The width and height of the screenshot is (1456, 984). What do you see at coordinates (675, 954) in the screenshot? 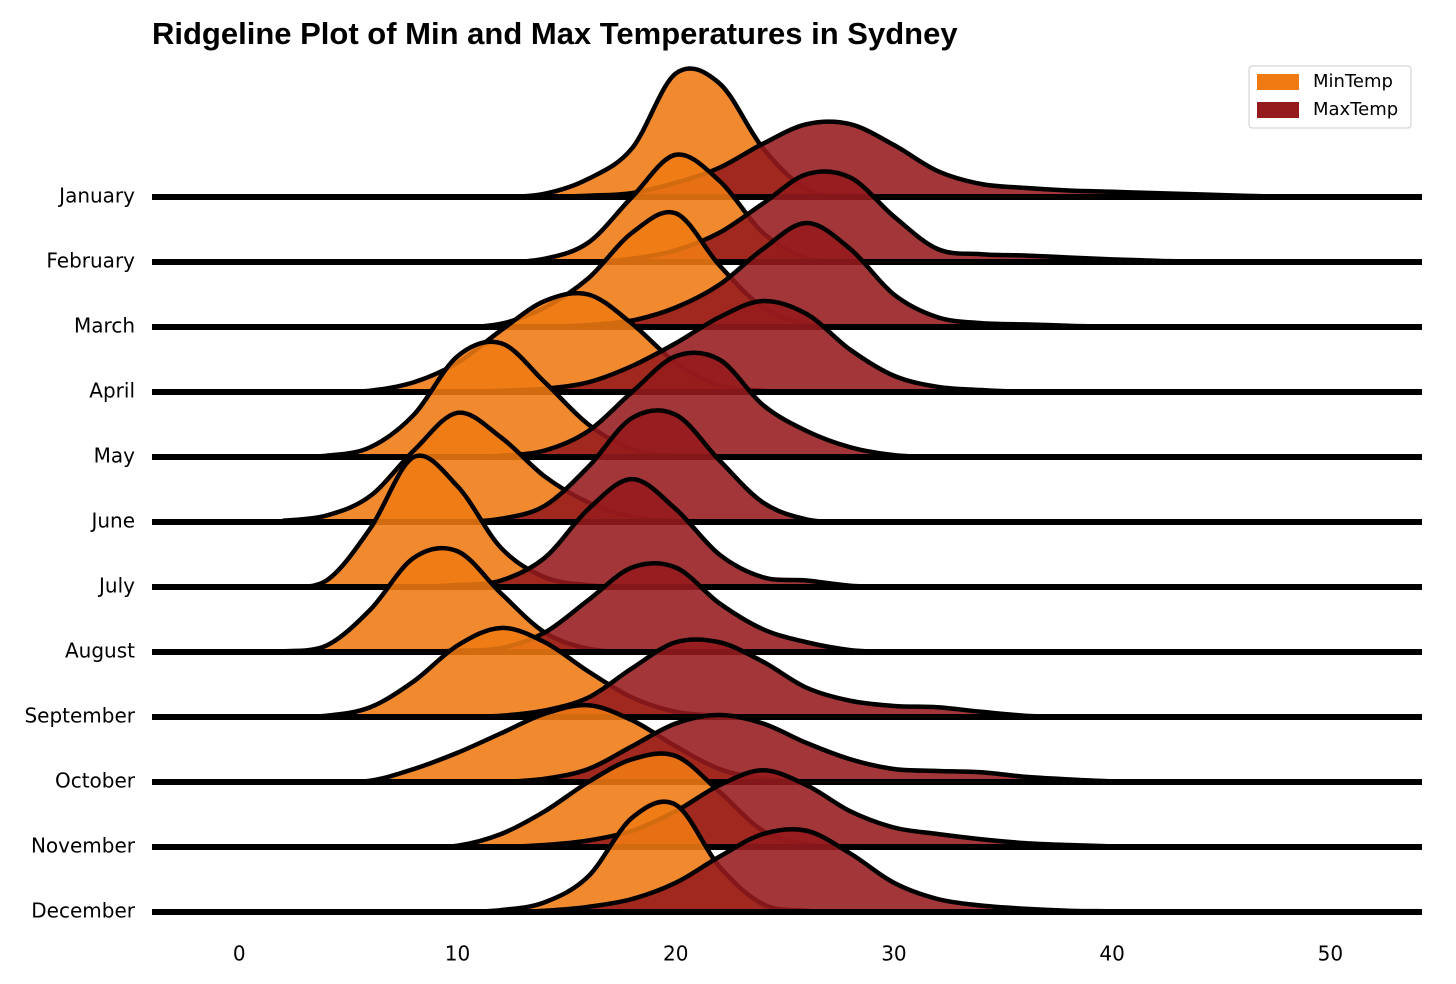
I see `x-tick-label: 20` at bounding box center [675, 954].